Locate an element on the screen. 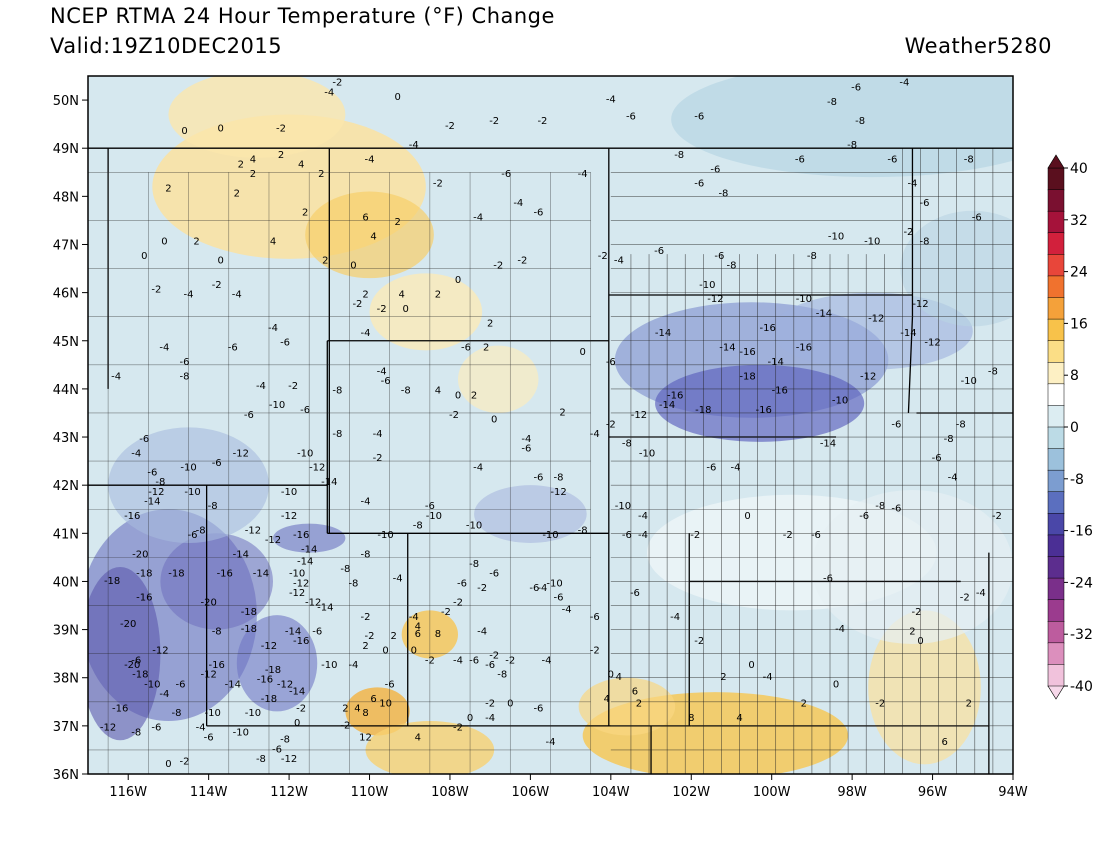  lon-label: 94W is located at coordinates (1013, 792).